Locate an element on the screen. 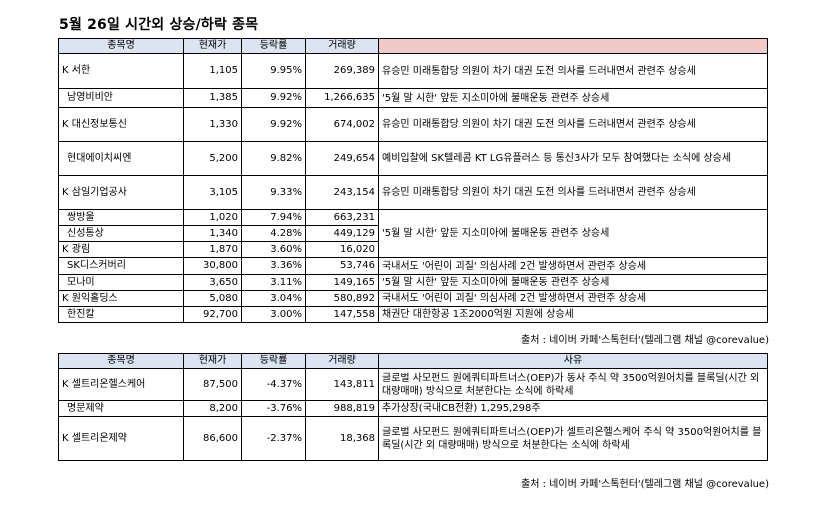  volume-cell: 663,231 is located at coordinates (342, 217).